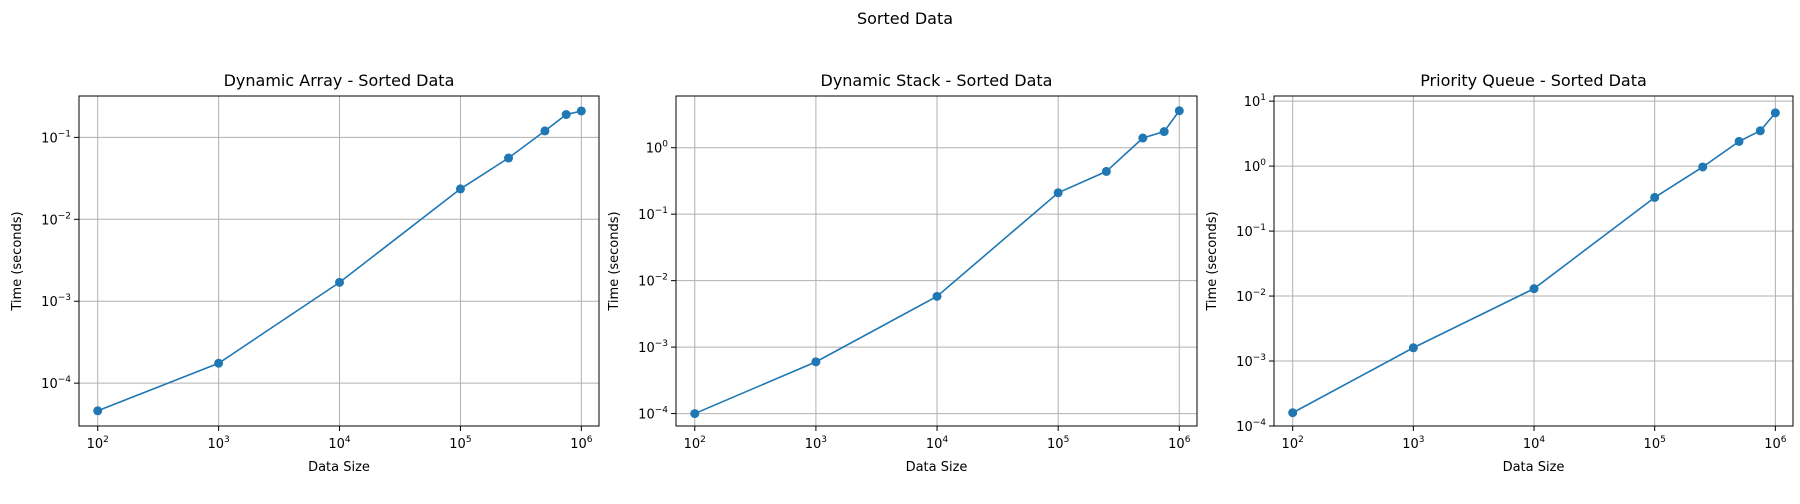 Image resolution: width=1800 pixels, height=504 pixels. Describe the element at coordinates (937, 80) in the screenshot. I see `chart-title: Dynamic Stack - Sorted Data` at that location.